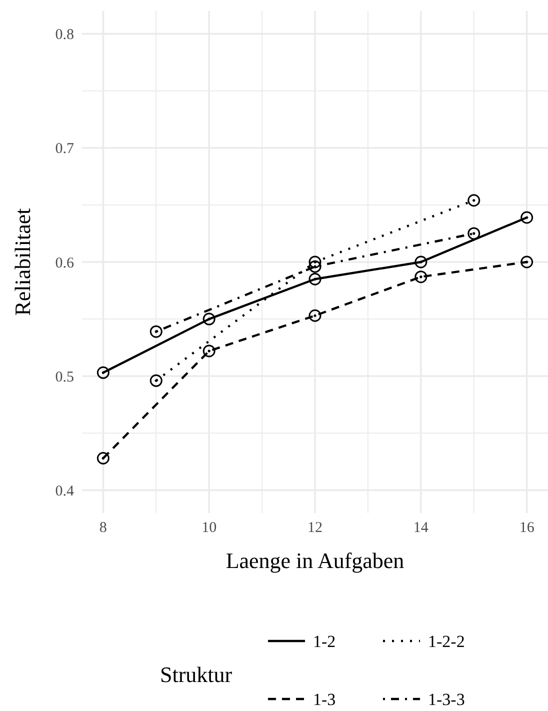 This screenshot has width=548, height=711. What do you see at coordinates (527, 528) in the screenshot?
I see `x-tick-label: 16` at bounding box center [527, 528].